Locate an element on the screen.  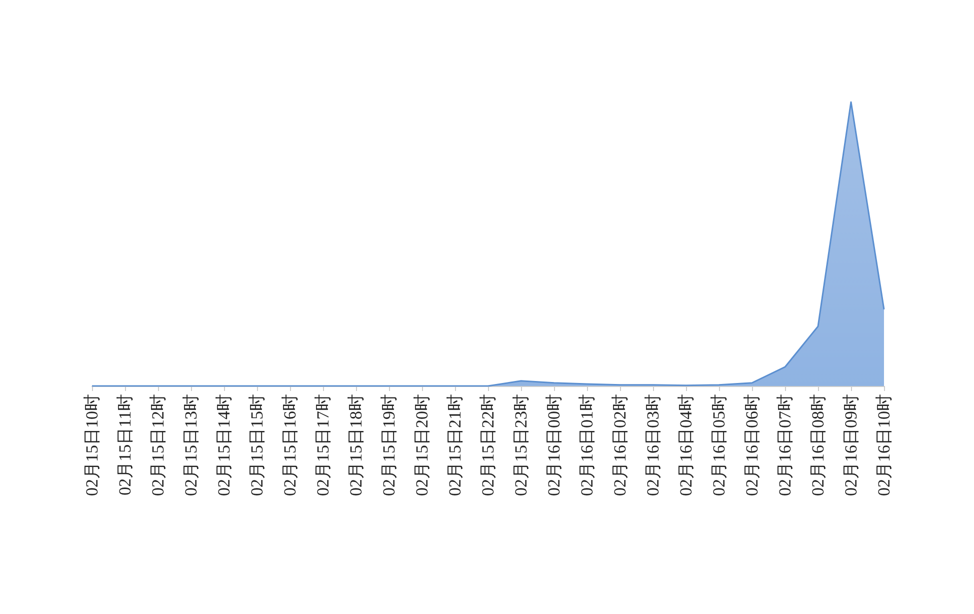
x-tick-label: 02月15日14时 is located at coordinates (224, 445).